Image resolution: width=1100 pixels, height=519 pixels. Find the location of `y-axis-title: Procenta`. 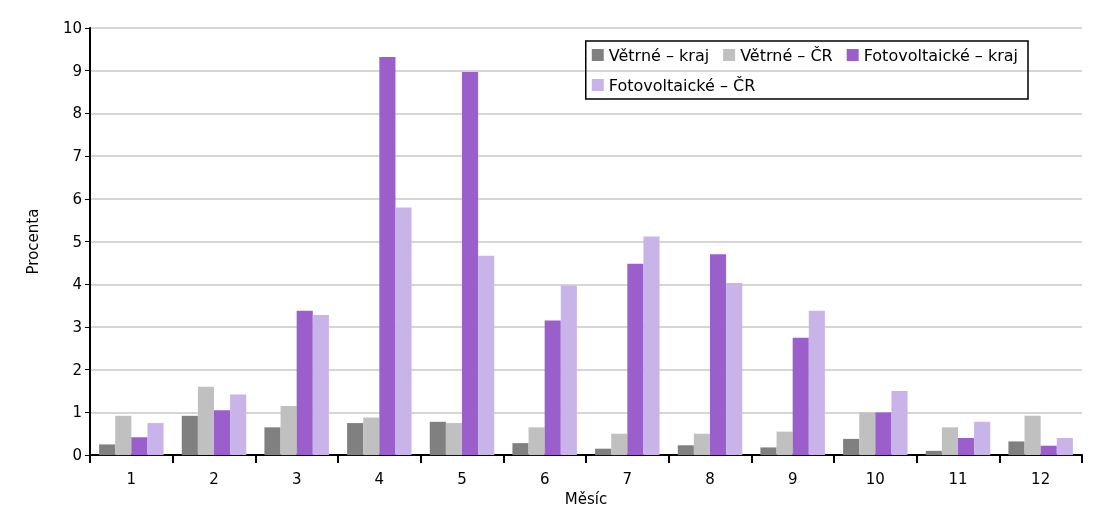

y-axis-title: Procenta is located at coordinates (32, 241).